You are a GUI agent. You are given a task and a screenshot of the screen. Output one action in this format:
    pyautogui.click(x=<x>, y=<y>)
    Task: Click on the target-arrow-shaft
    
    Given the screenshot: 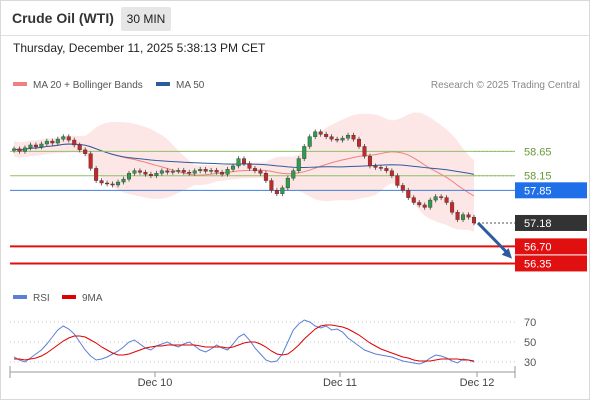 What is the action you would take?
    pyautogui.click(x=493, y=238)
    